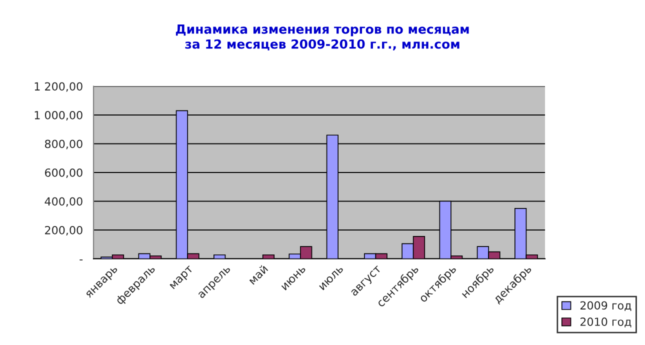 The image size is (645, 345). What do you see at coordinates (63, 173) in the screenshot?
I see `y-tick-label: 600,00` at bounding box center [63, 173].